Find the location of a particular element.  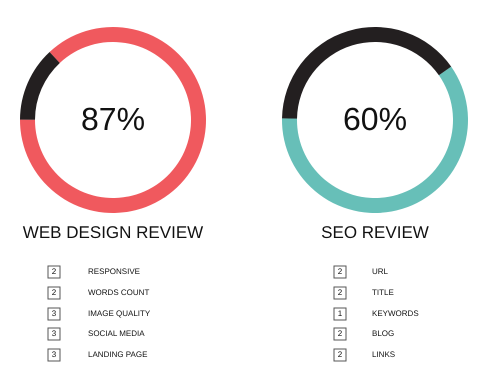

text: IMAGE QUALITY is located at coordinates (119, 313).